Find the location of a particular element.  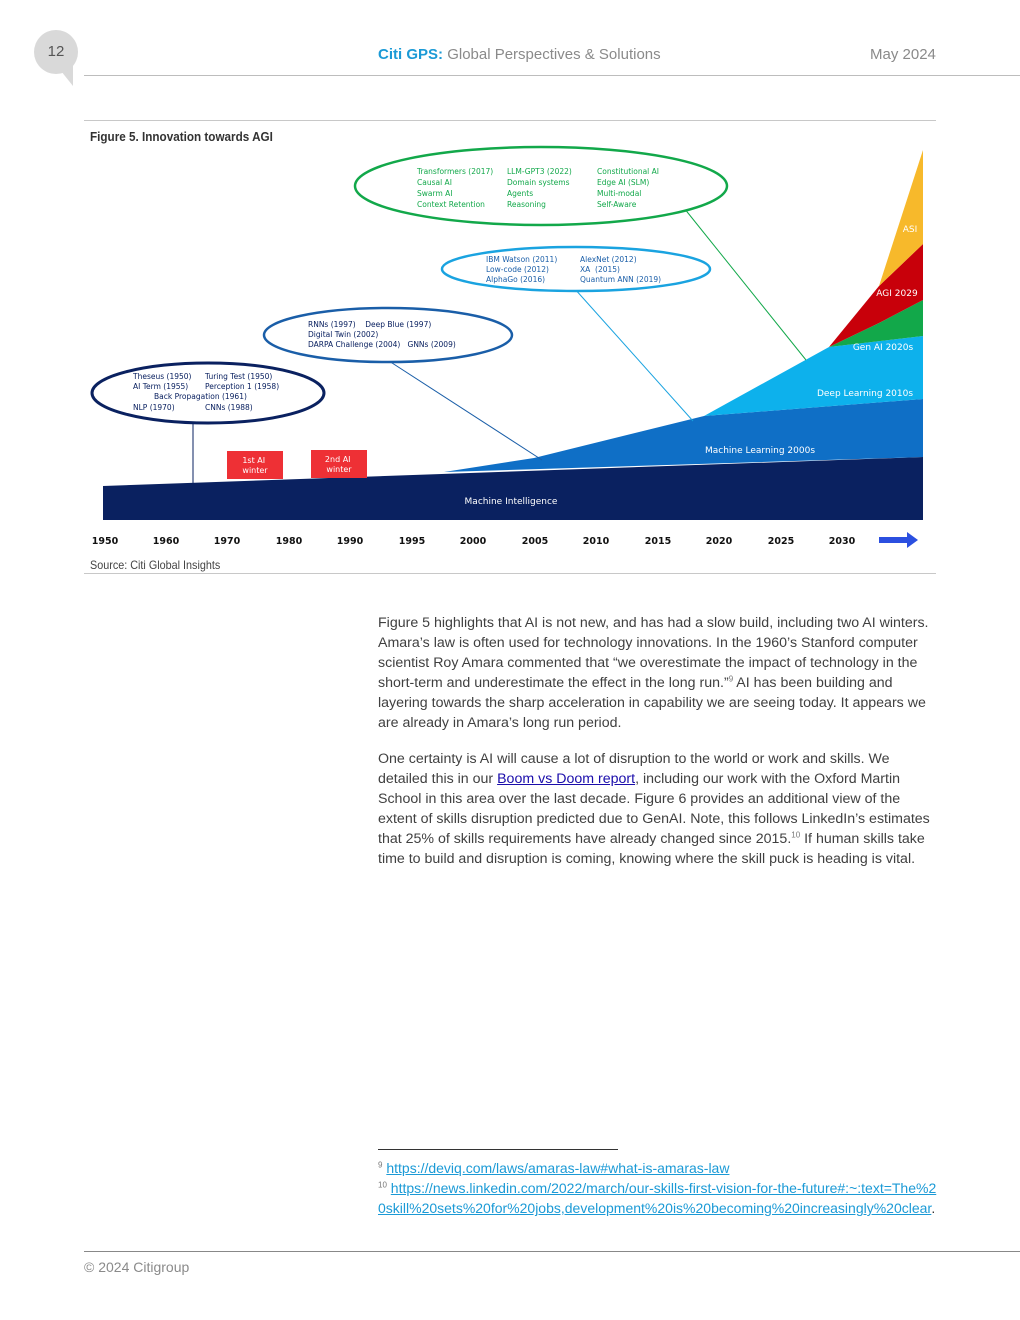

layer-gen-ai is located at coordinates (853, 339).